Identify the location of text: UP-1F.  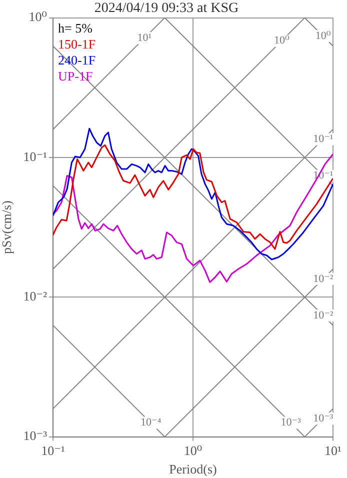
(75, 76).